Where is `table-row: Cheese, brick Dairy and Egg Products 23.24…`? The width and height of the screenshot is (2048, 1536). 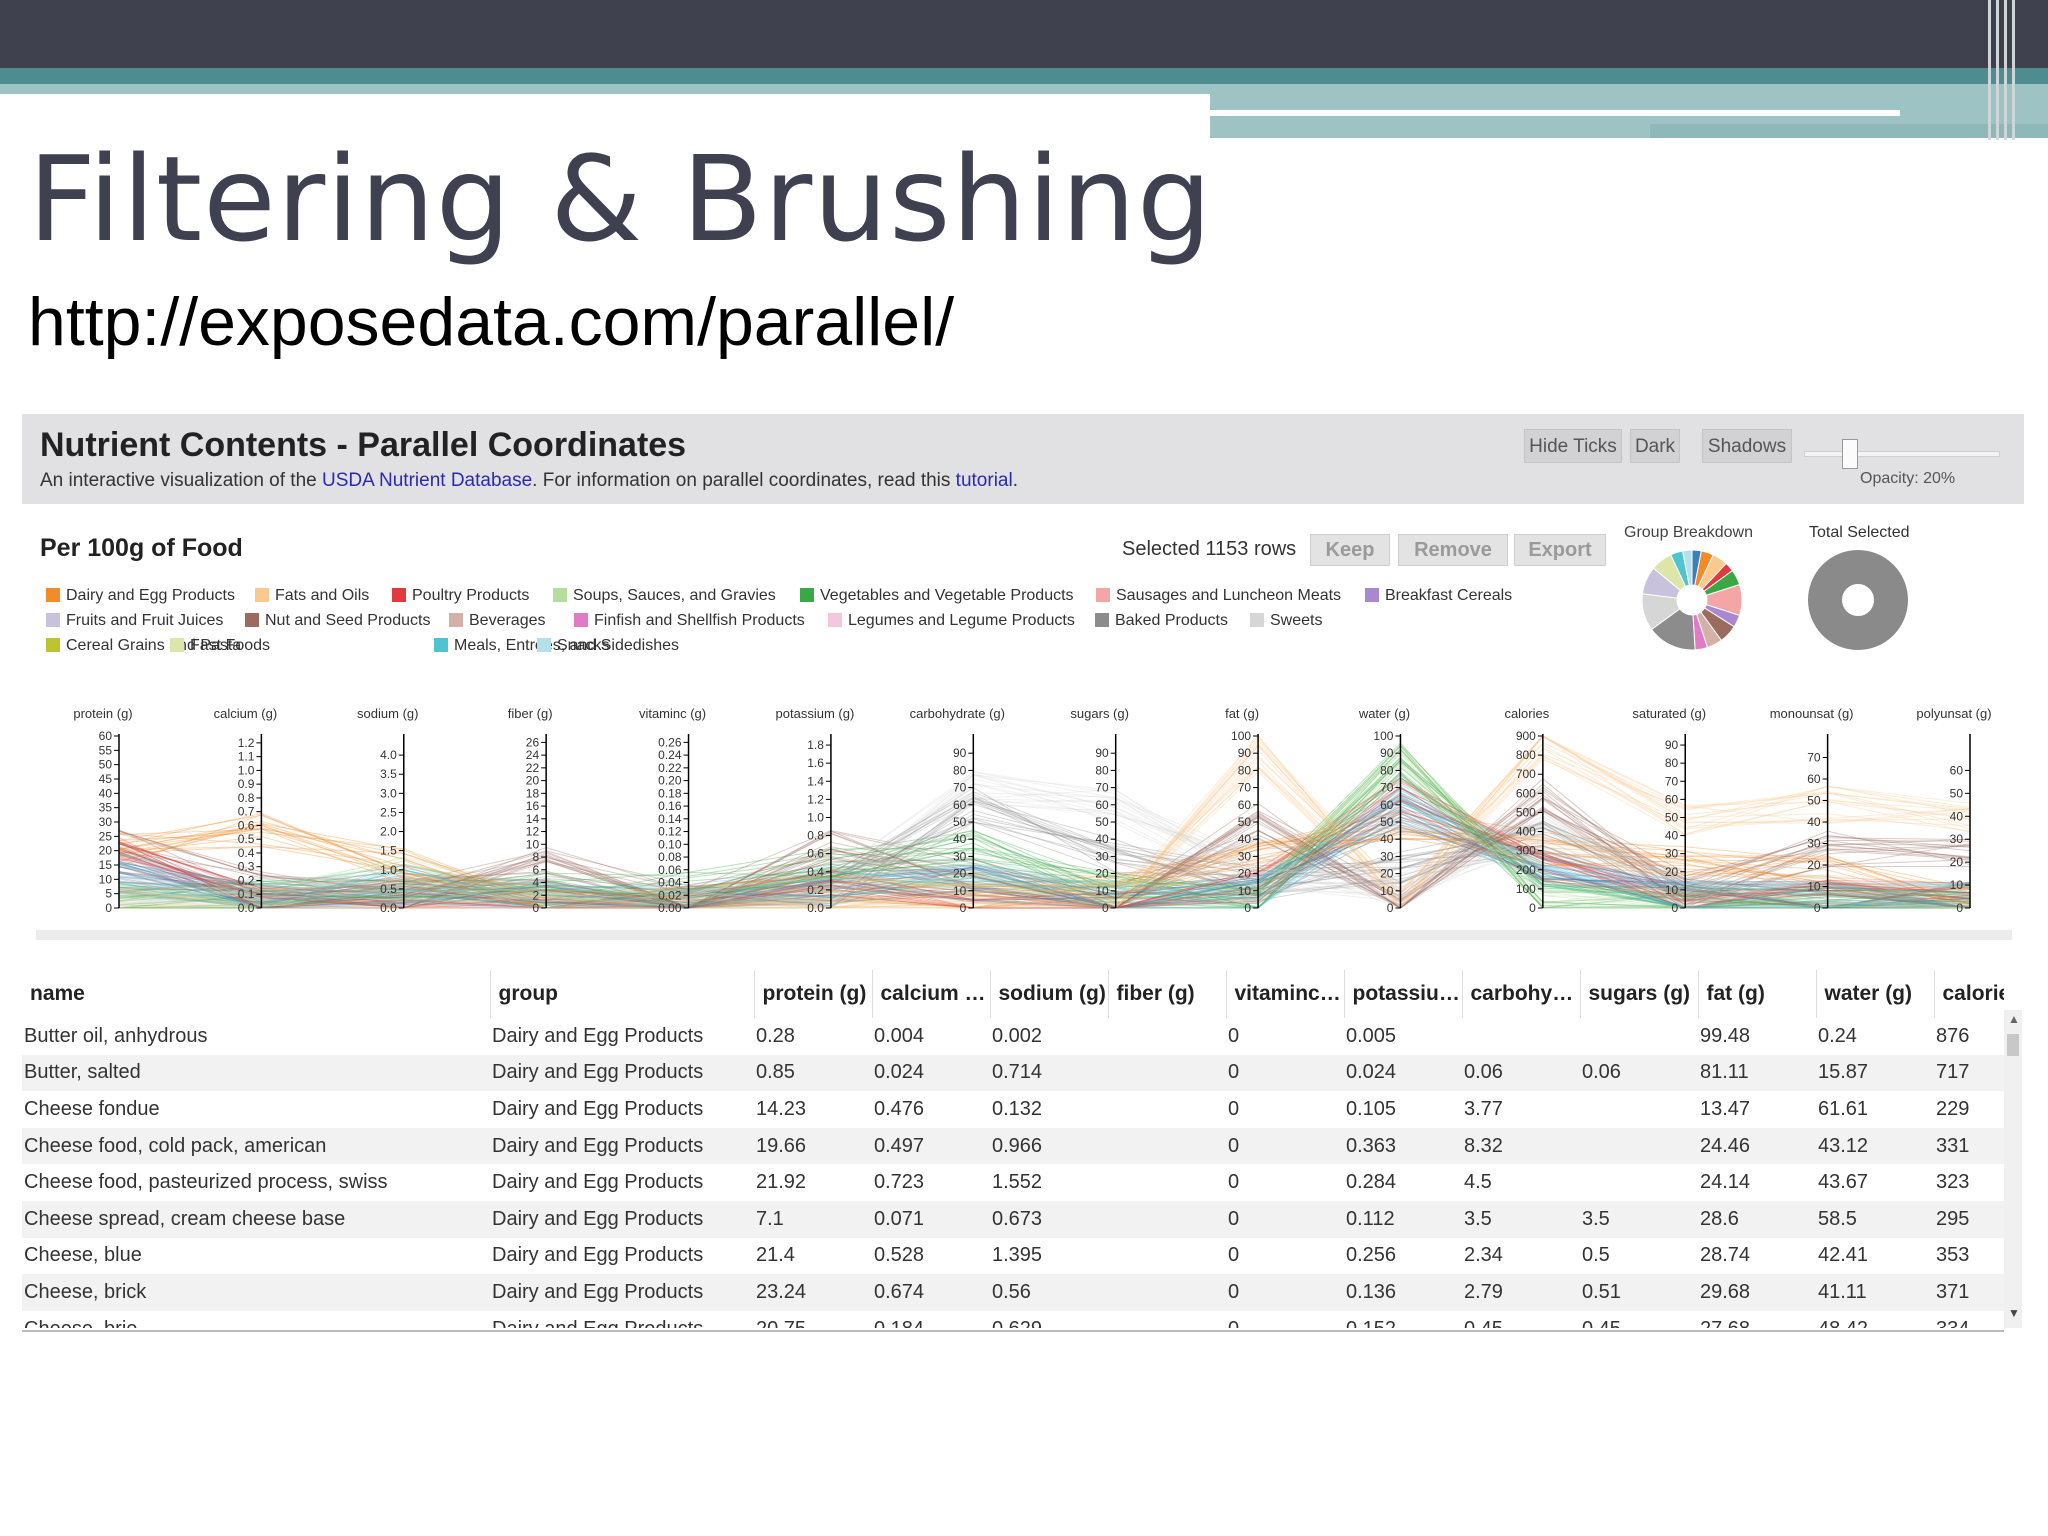
table-row: Cheese, brick Dairy and Egg Products 23.24… is located at coordinates (1013, 1292).